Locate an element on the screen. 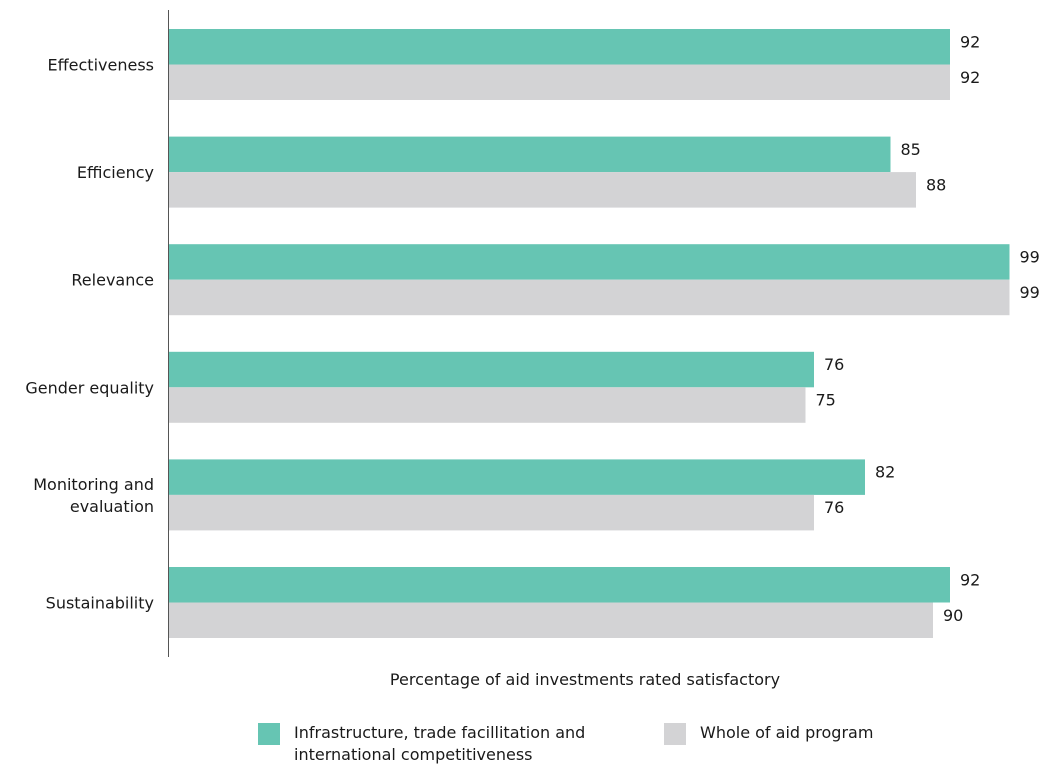 This screenshot has width=1055, height=772. legend-item-whole-of-aid: Whole of aid program is located at coordinates (768, 733).